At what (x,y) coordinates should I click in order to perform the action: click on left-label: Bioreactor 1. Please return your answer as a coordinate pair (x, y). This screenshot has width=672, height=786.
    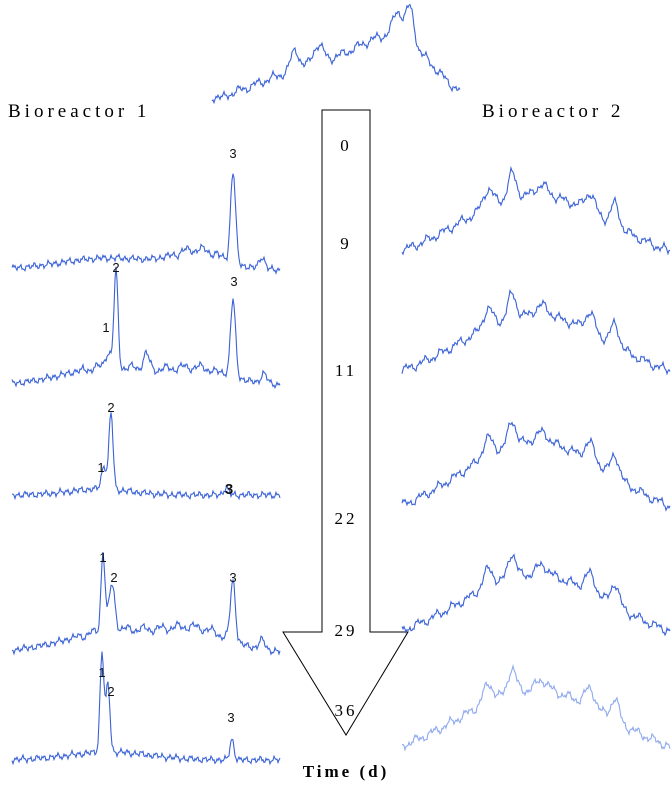
    Looking at the image, I should click on (79, 111).